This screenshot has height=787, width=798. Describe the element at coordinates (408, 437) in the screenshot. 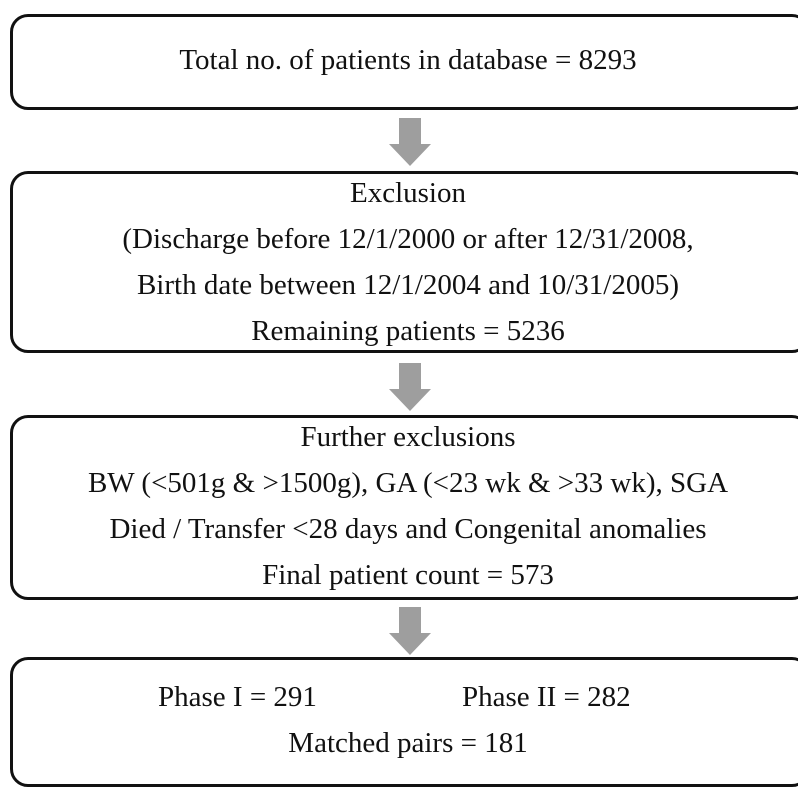

I see `further-exclusions-title: Further exclusions` at that location.